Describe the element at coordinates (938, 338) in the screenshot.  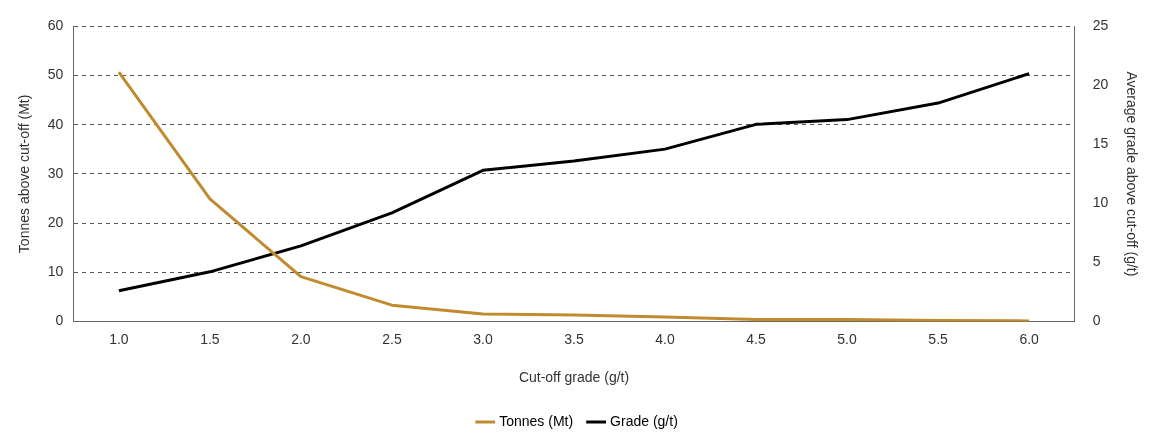
I see `x-tick-label: 5.5` at that location.